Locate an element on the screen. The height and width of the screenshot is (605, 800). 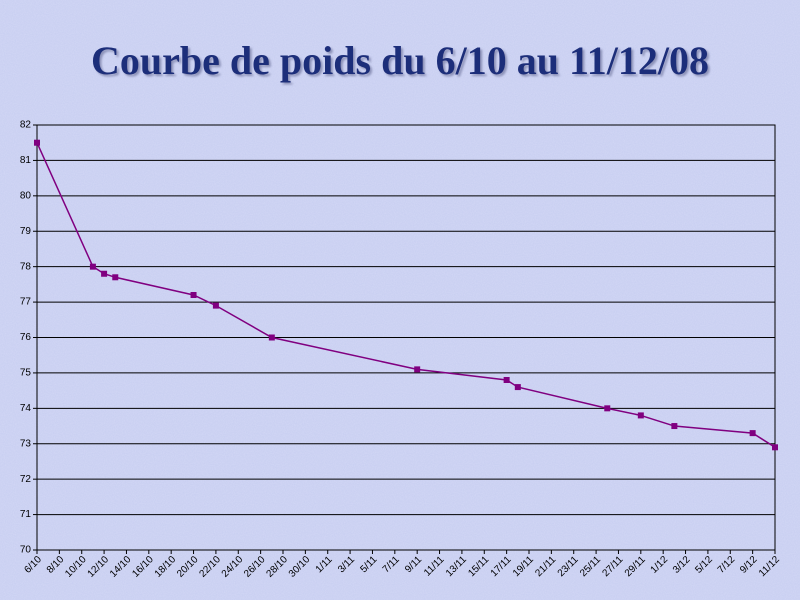
y-tick-label: 71 is located at coordinates (26, 514).